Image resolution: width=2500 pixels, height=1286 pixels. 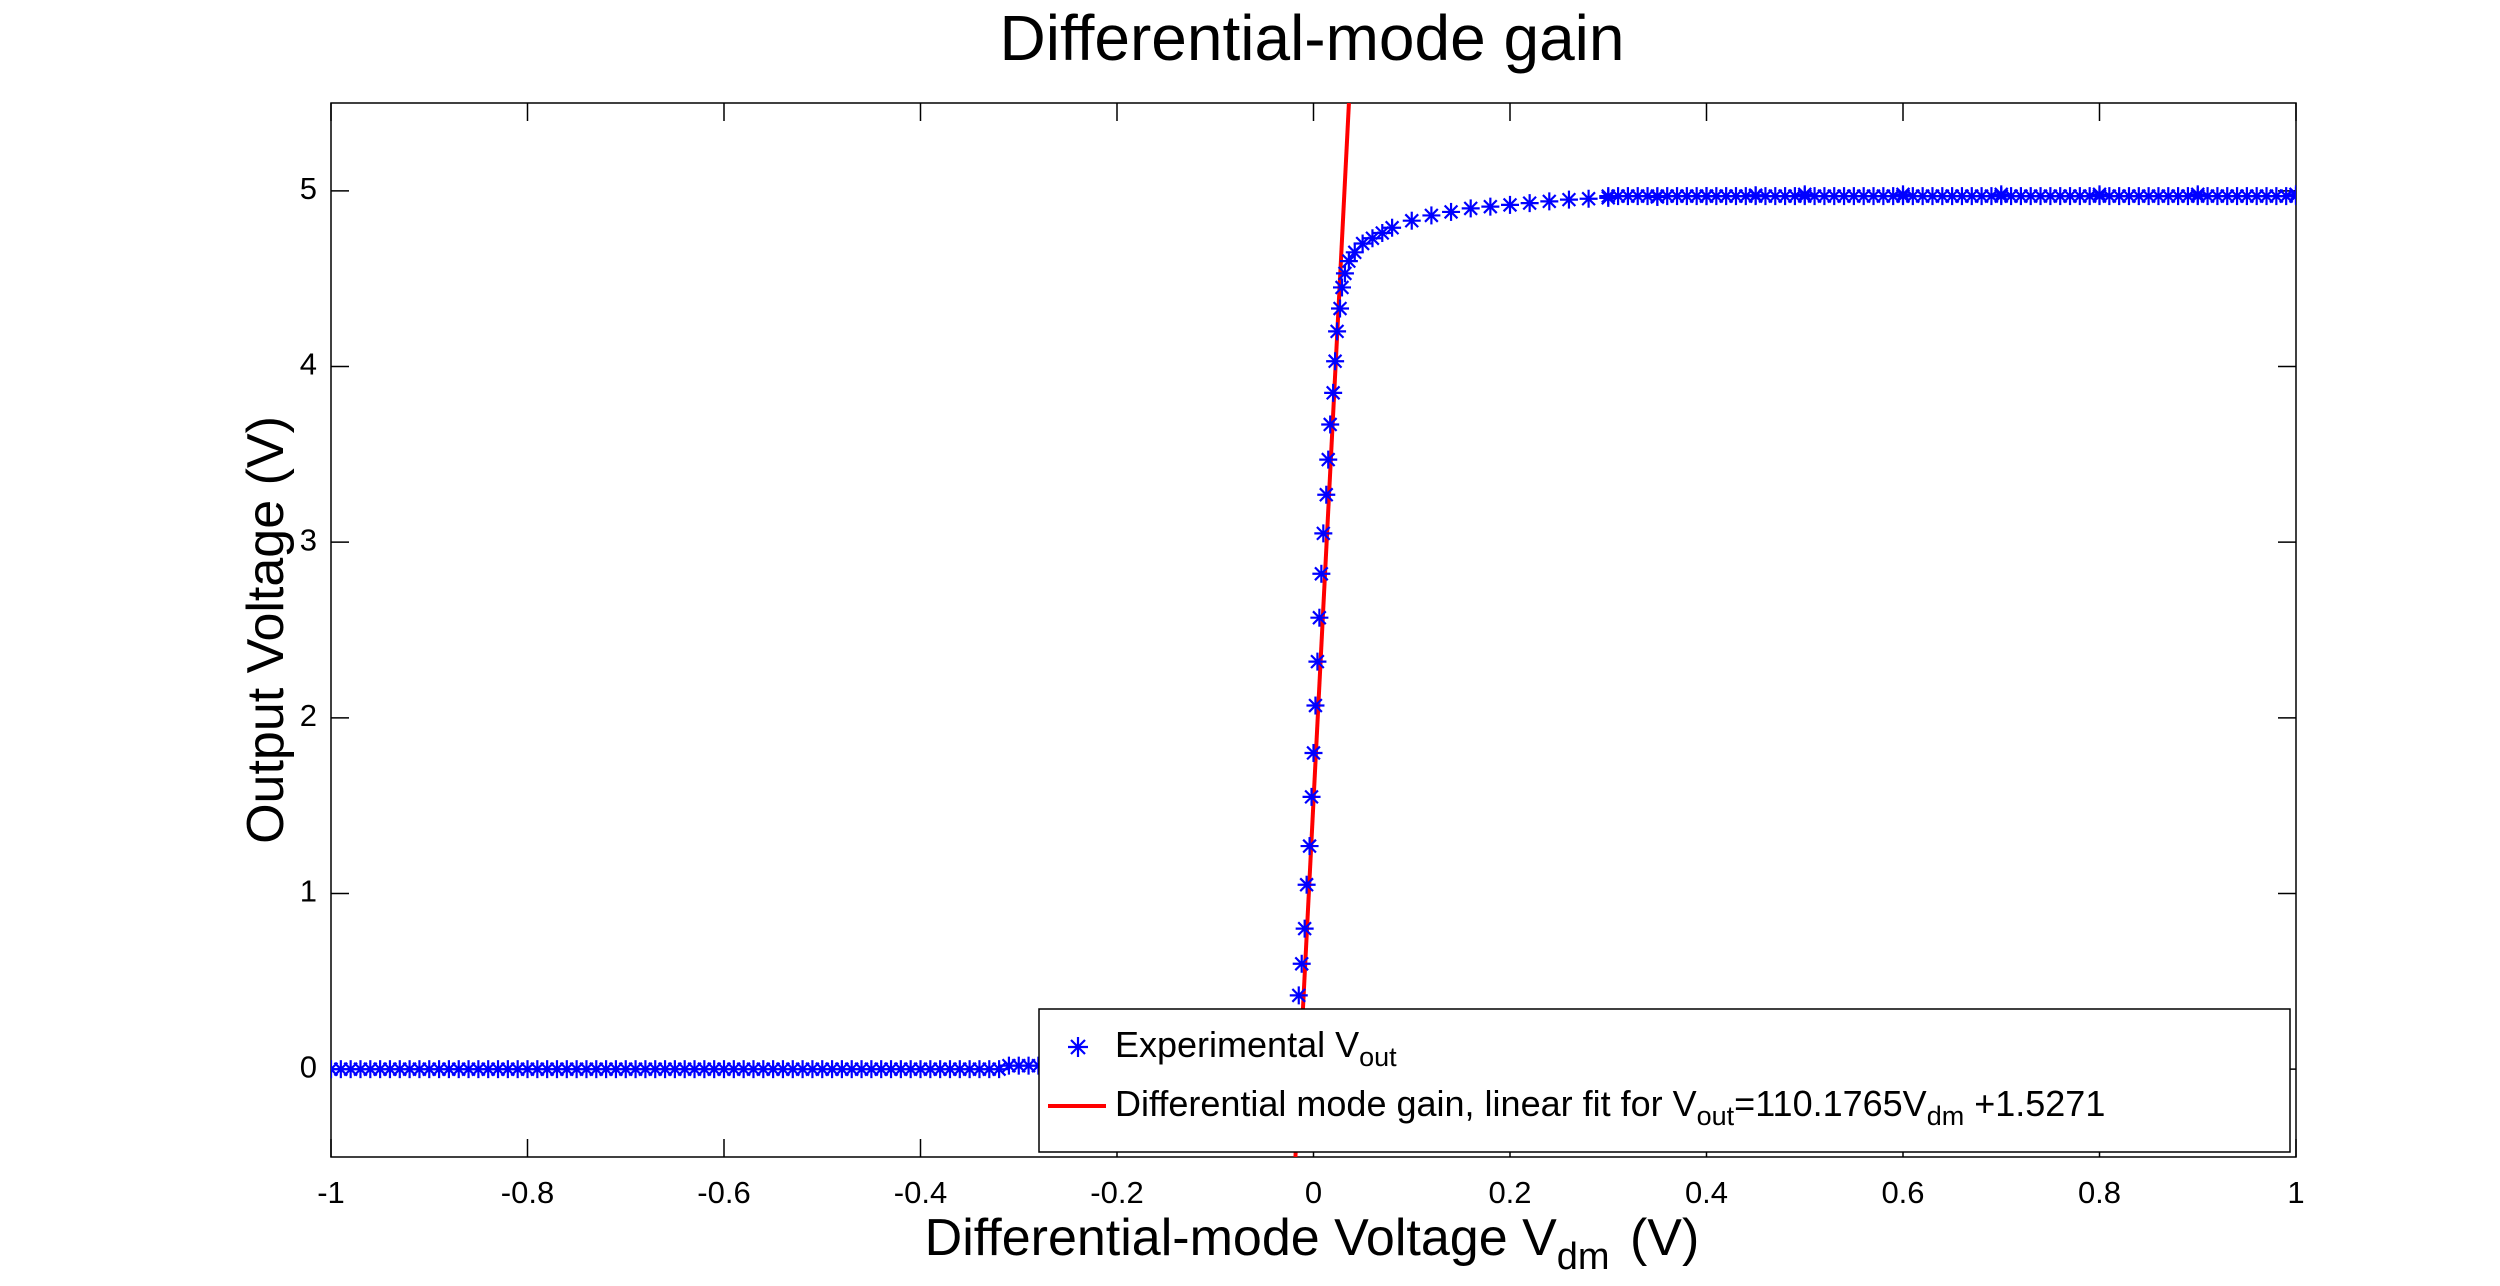 What do you see at coordinates (308, 627) in the screenshot?
I see `y-tick-labels: 0 1 2 3 4 5` at bounding box center [308, 627].